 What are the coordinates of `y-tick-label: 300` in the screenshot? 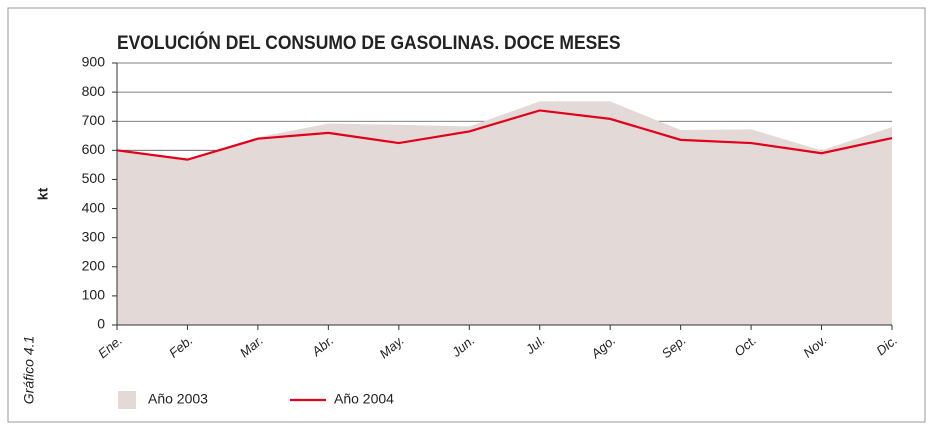 It's located at (94, 236).